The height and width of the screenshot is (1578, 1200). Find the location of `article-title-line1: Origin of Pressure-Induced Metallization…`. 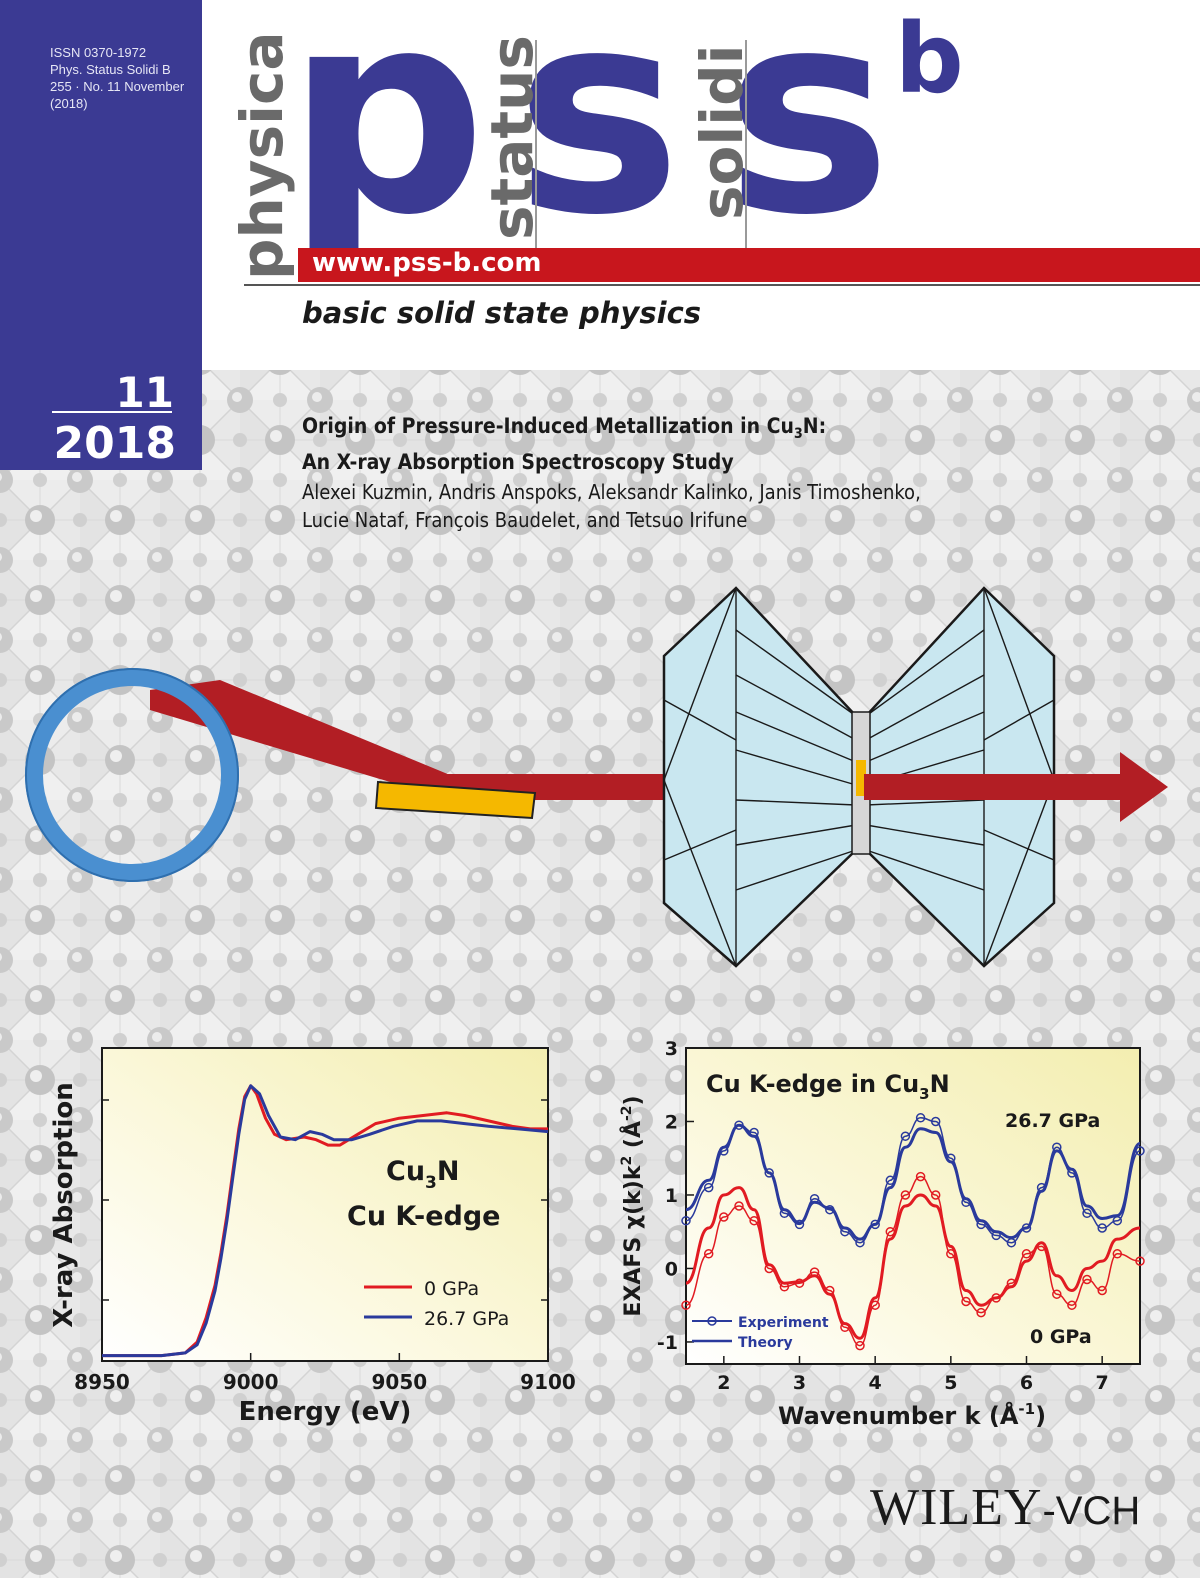

article-title-line1: Origin of Pressure-Induced Metallization… is located at coordinates (564, 428).